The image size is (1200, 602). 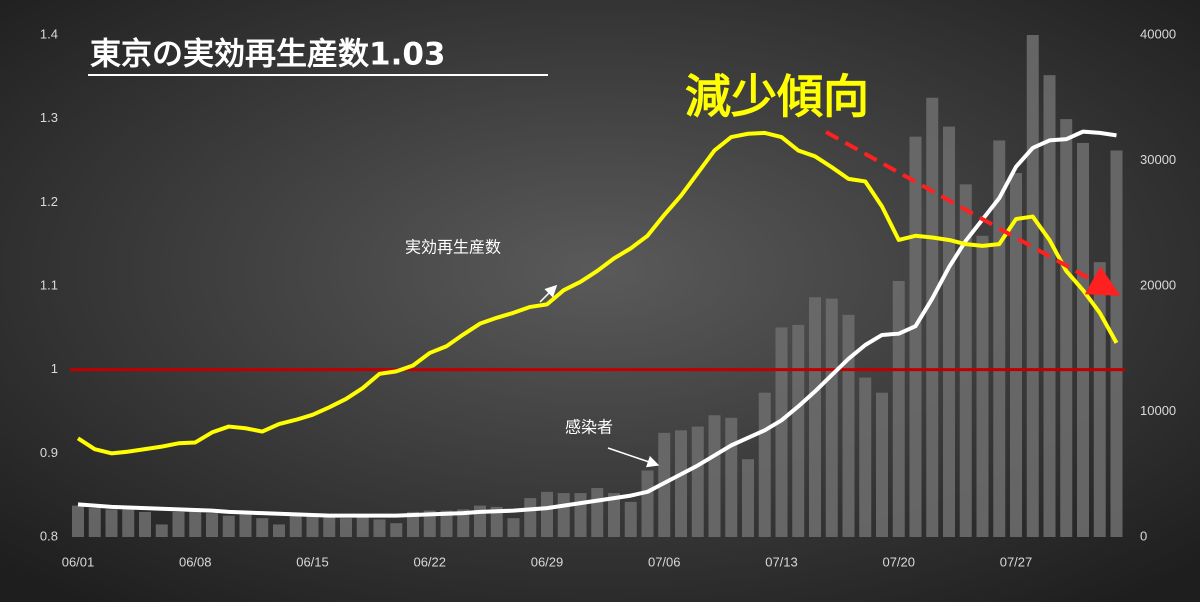 I want to click on y2-tick-label: 10000, so click(x=1158, y=410).